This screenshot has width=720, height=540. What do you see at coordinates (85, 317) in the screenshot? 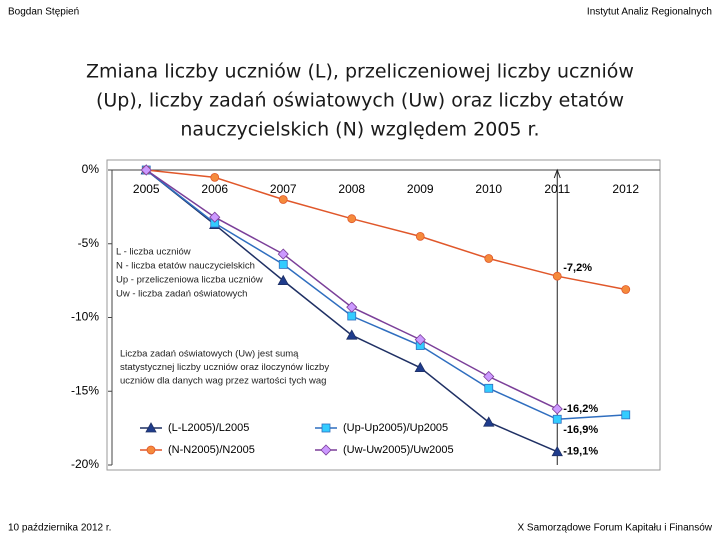
I see `y-tick-label: -10%` at bounding box center [85, 317].